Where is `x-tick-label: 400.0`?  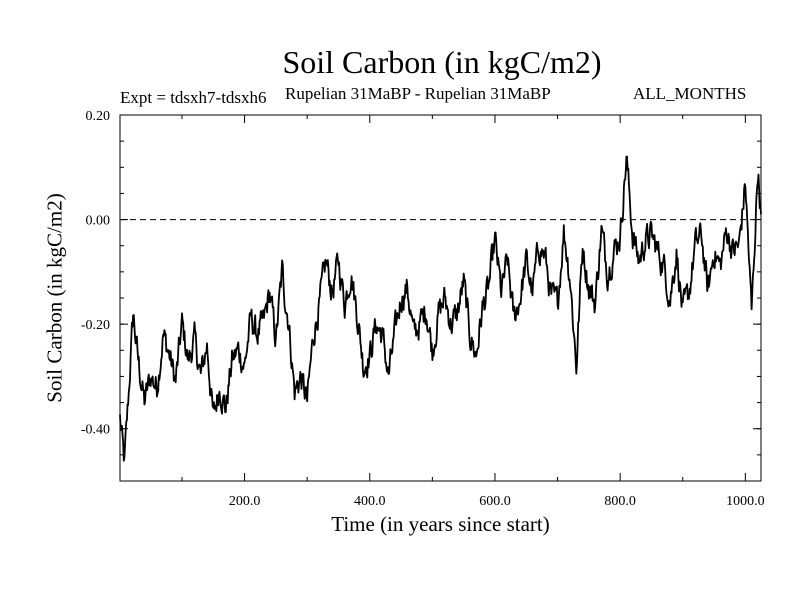
x-tick-label: 400.0 is located at coordinates (370, 501).